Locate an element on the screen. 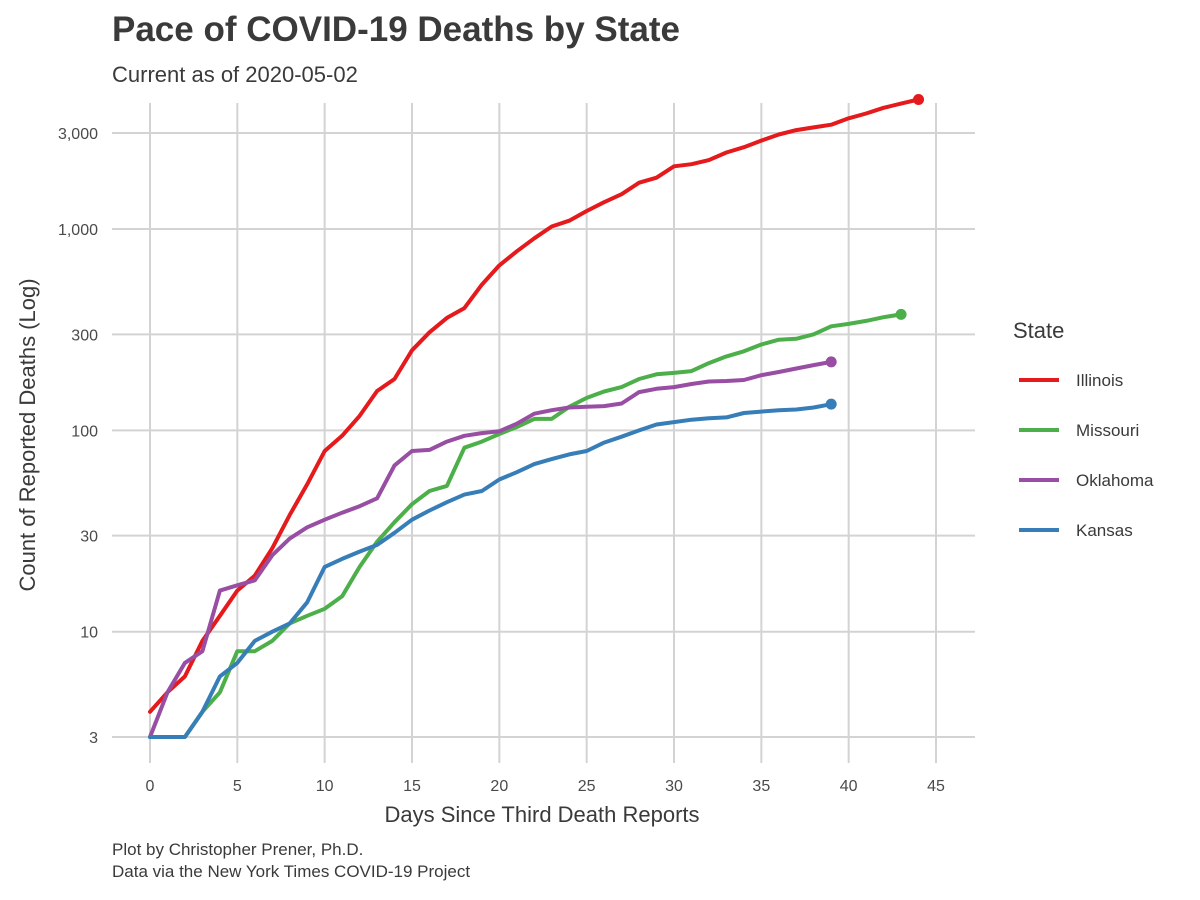 This screenshot has height=900, width=1200. series-endpoint-oklahoma is located at coordinates (831, 362).